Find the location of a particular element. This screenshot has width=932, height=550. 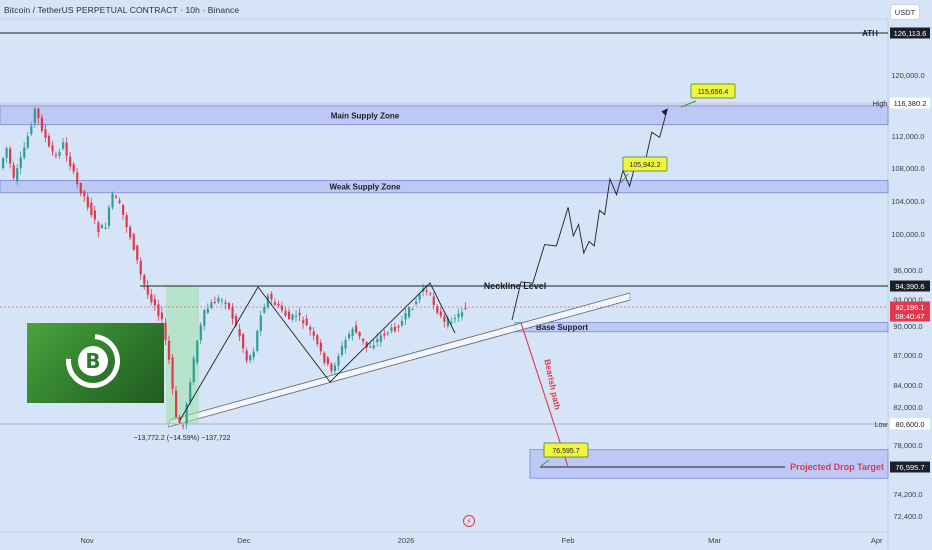

current-price-badge-text: 92,196.1 is located at coordinates (909, 307).